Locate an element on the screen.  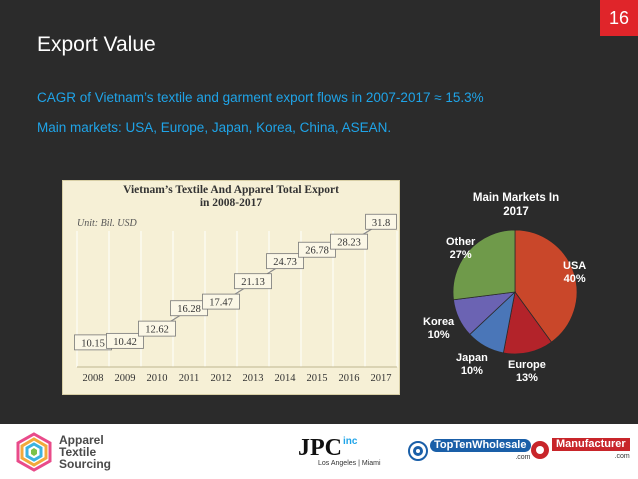
pie-label-korea: Korea 10% is located at coordinates (438, 329).